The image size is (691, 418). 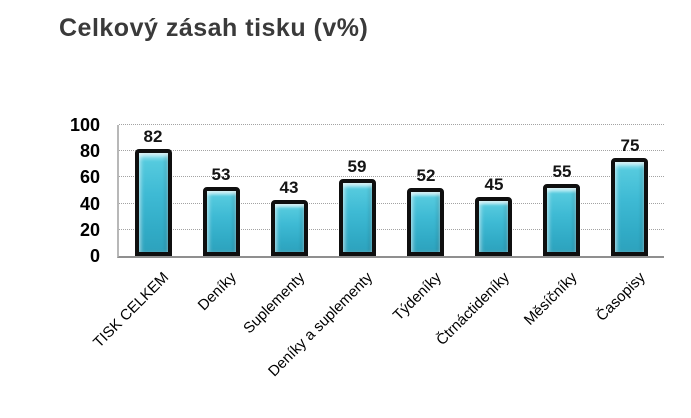 I want to click on y-tick-label: 20, so click(x=89, y=230).